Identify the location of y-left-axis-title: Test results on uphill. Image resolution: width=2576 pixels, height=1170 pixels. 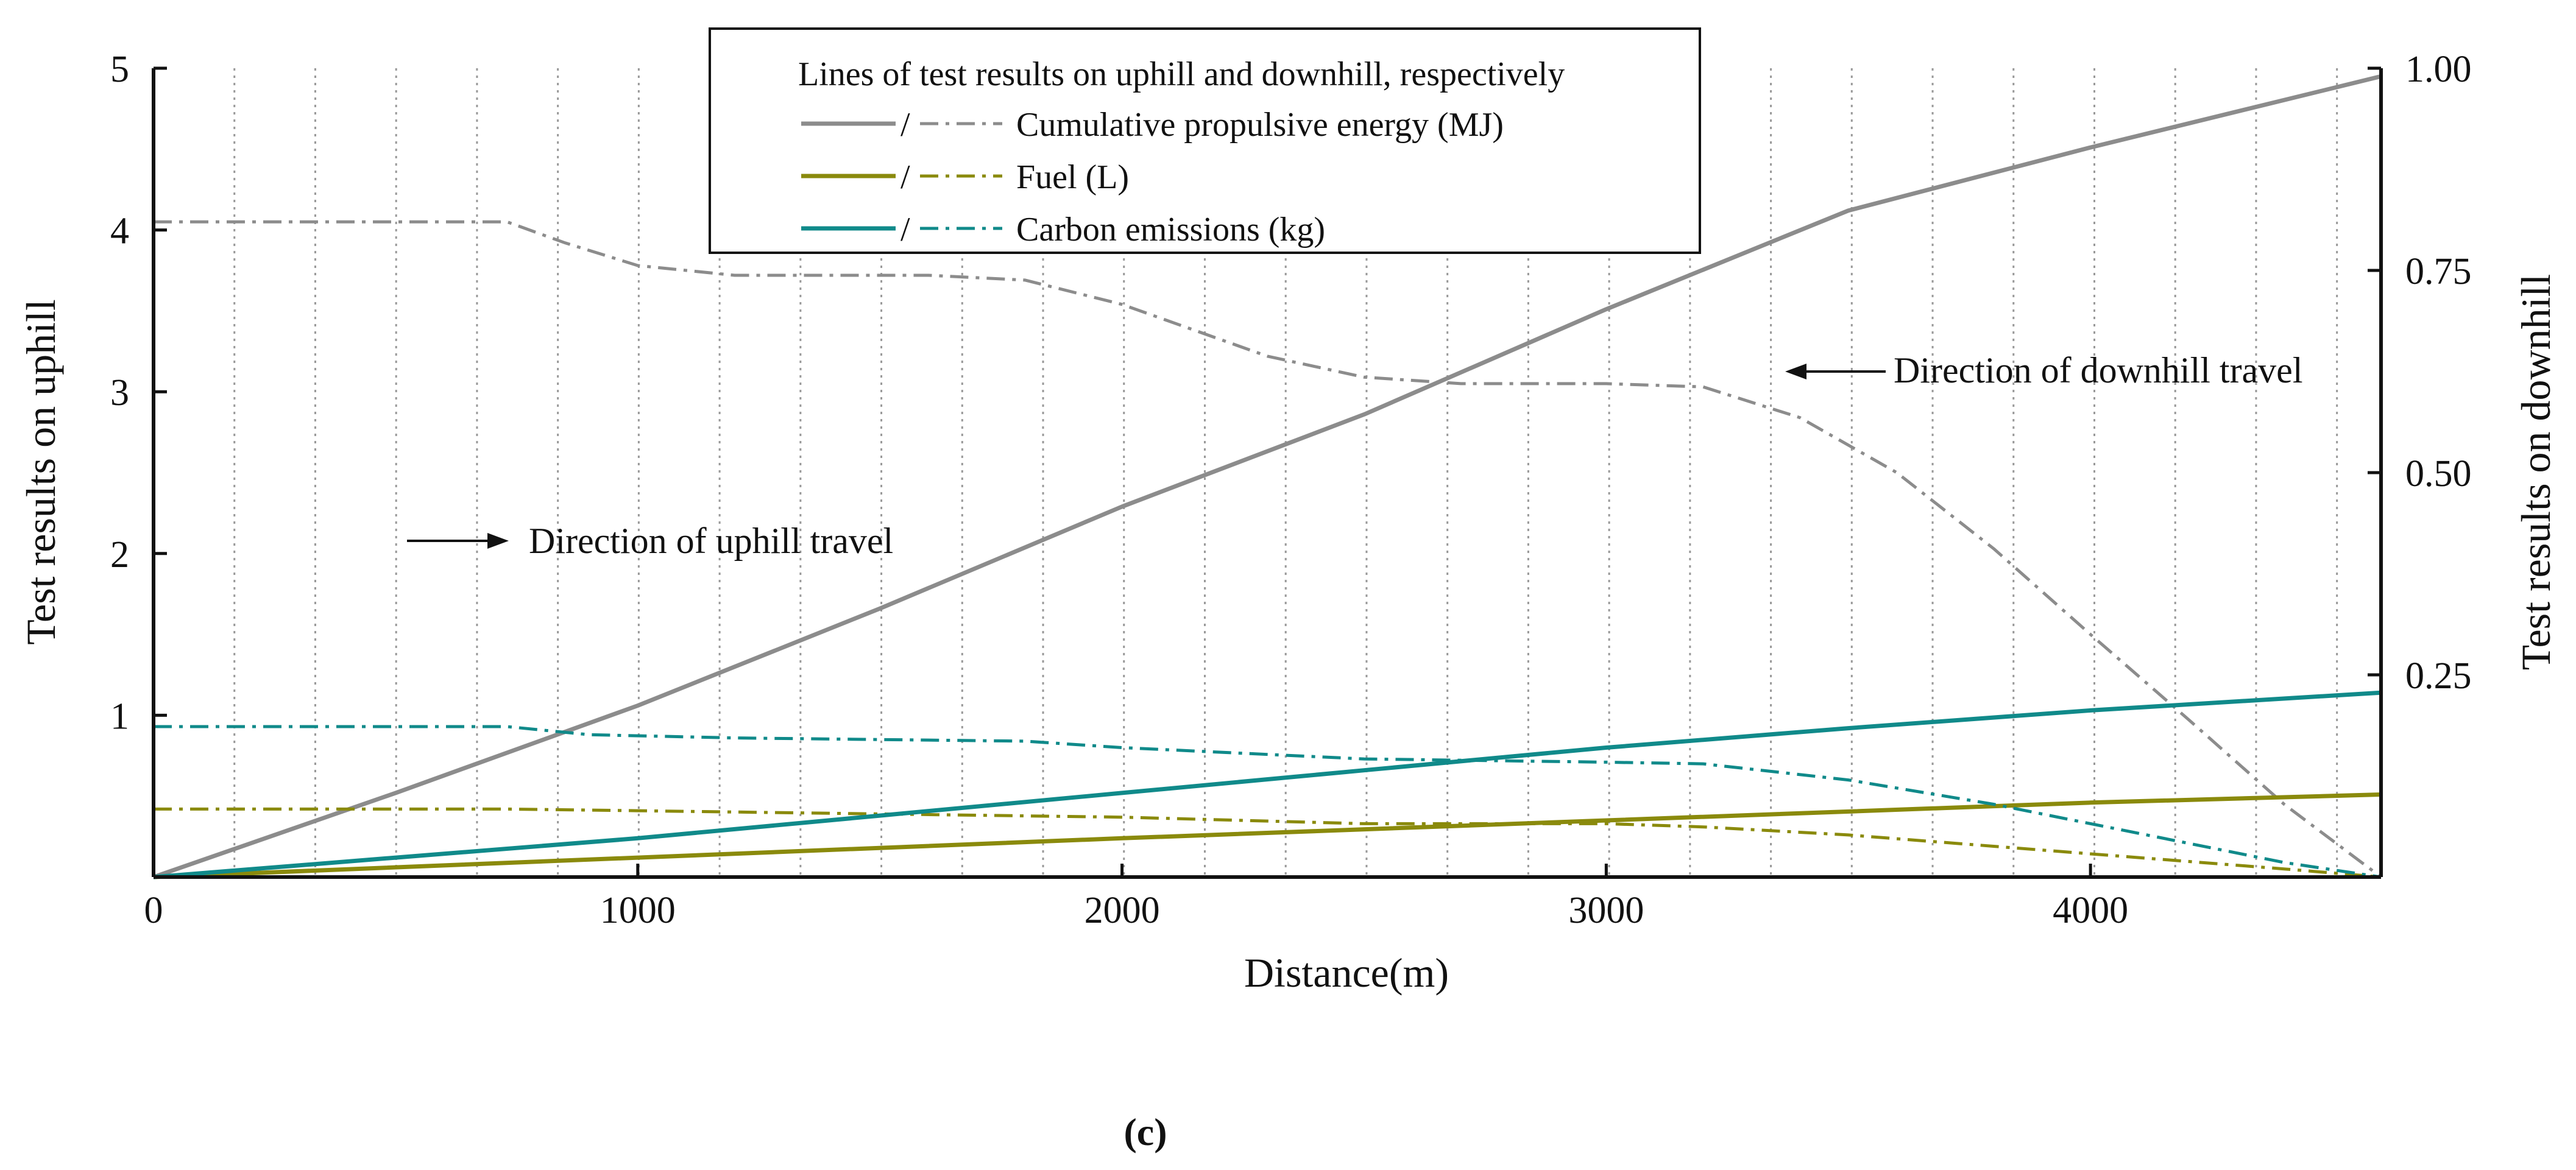
(41, 472).